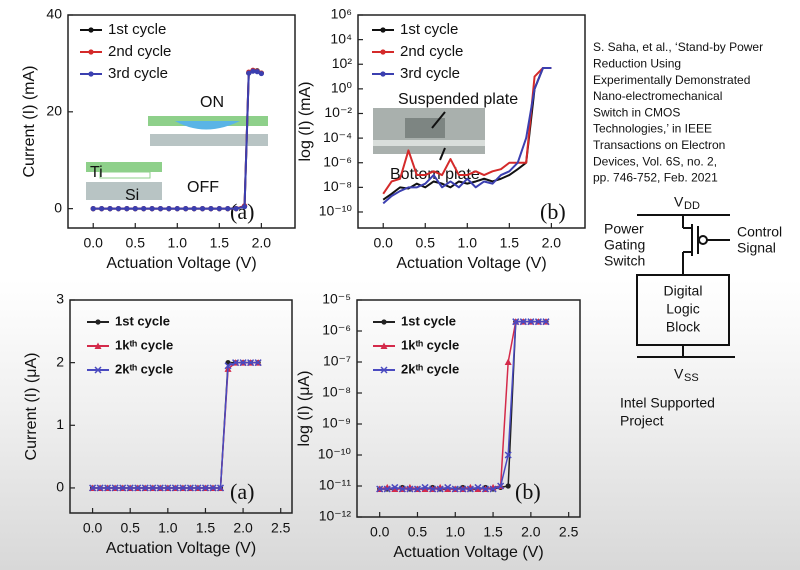 The image size is (800, 570). Describe the element at coordinates (336, 299) in the screenshot. I see `y-tick-label: 10⁻⁵` at that location.